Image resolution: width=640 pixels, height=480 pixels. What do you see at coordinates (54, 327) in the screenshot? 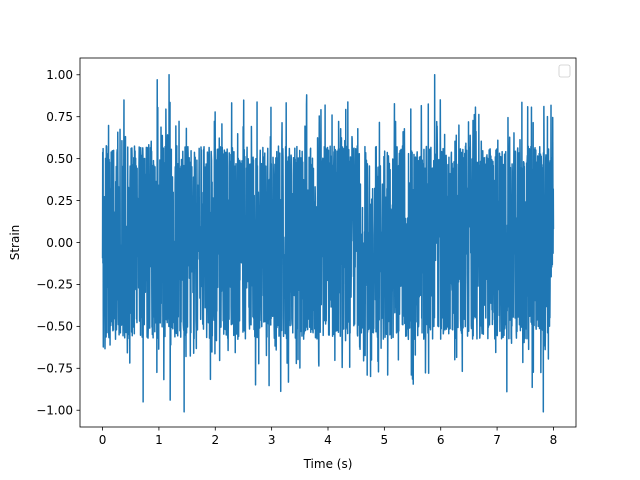
I see `y-tick-label: −0.50` at bounding box center [54, 327].